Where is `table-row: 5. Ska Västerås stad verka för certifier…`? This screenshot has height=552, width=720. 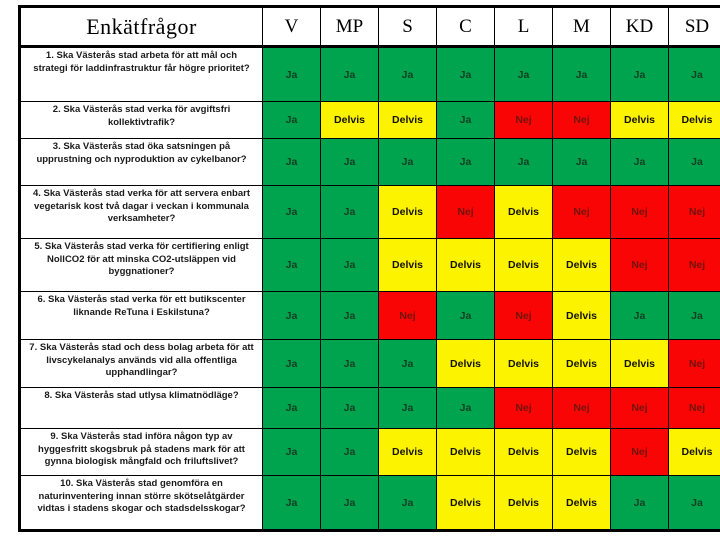 table-row: 5. Ska Västerås stad verka för certifier… is located at coordinates (369, 265).